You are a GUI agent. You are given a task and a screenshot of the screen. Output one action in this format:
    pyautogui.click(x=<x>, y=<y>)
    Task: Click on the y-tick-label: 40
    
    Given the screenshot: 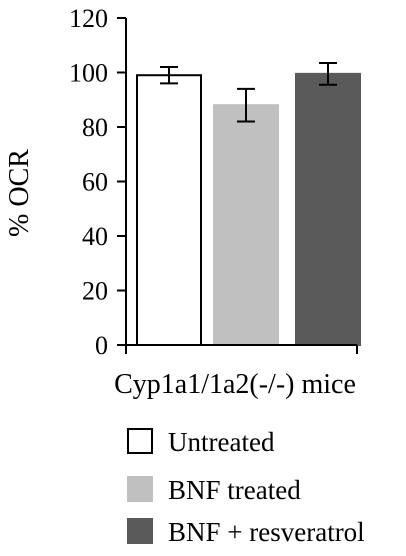 What is the action you would take?
    pyautogui.click(x=95, y=236)
    